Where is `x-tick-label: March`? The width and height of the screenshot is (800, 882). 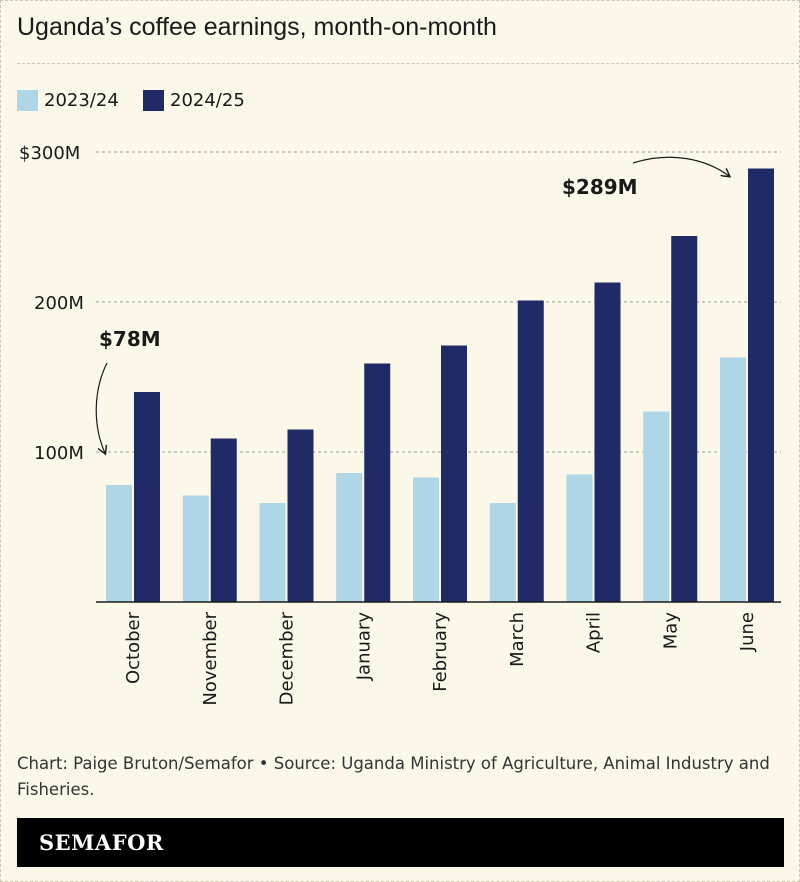 x-tick-label: March is located at coordinates (517, 639).